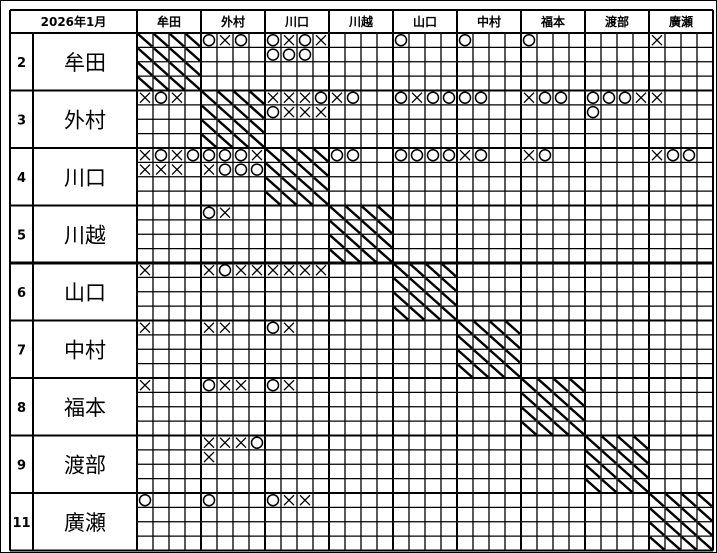 The image size is (717, 553). I want to click on column-header-5: 中村, so click(489, 21).